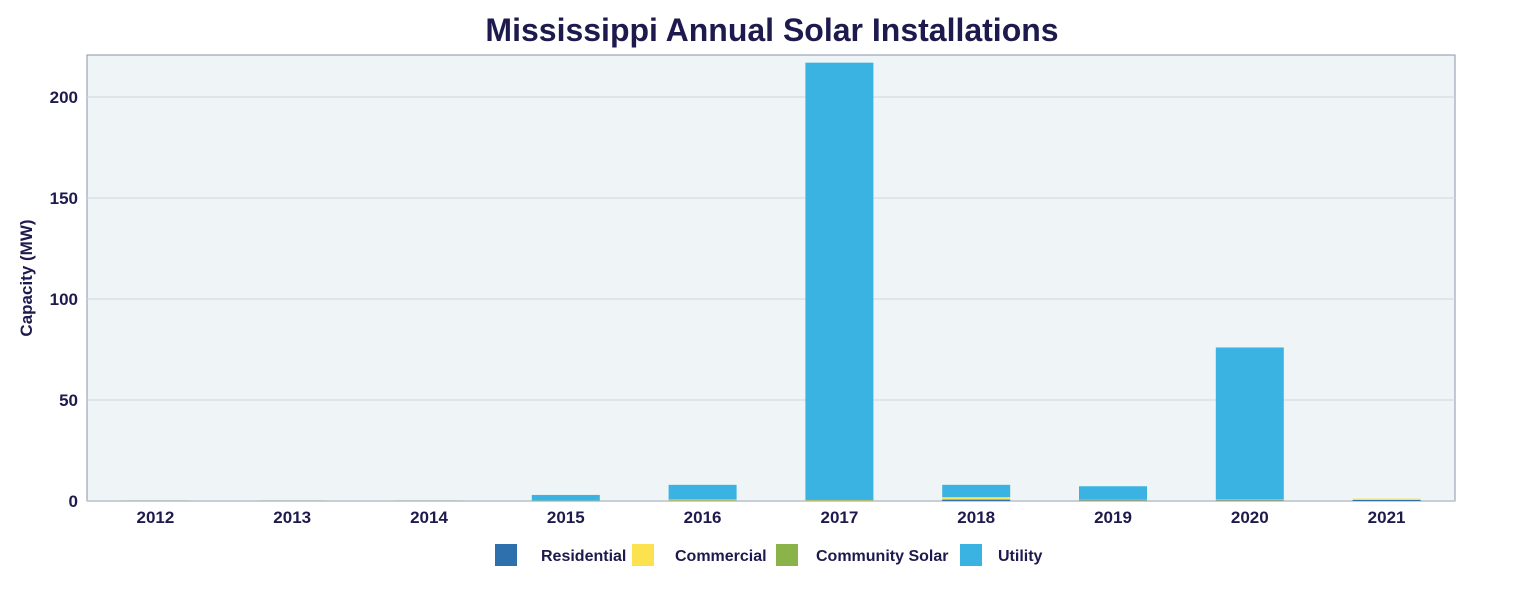 This screenshot has height=591, width=1536. Describe the element at coordinates (1113, 517) in the screenshot. I see `x-tick-label: 2019` at that location.